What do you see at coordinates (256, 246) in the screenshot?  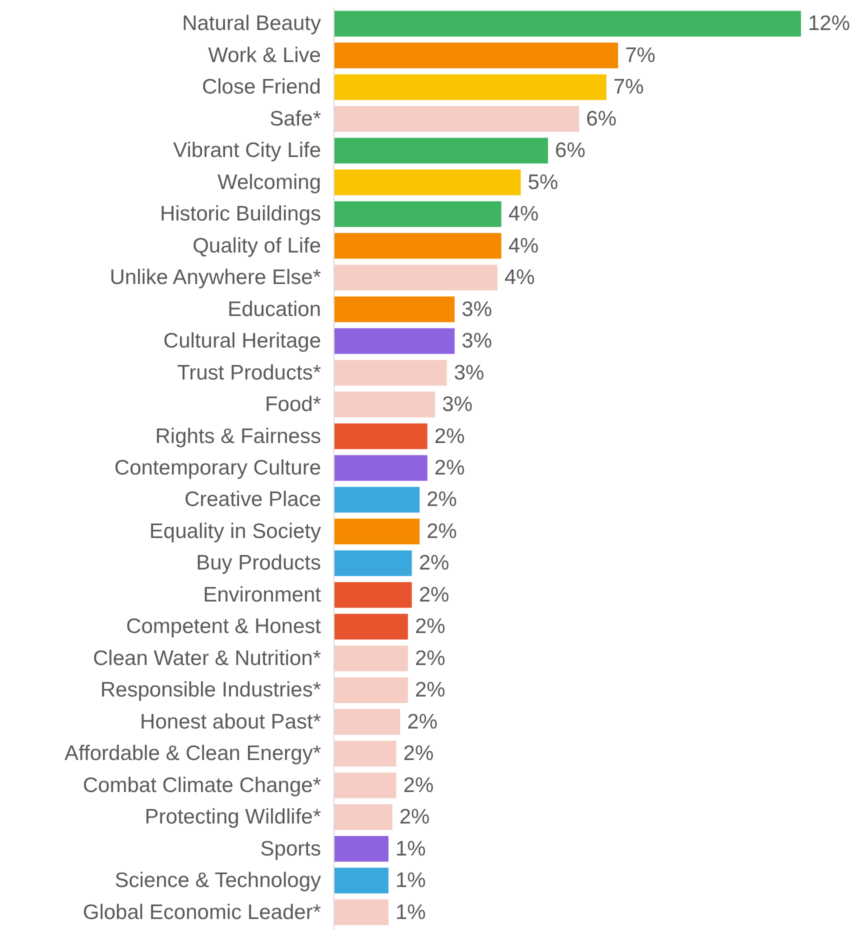 I see `y-tick-label: Quality of Life` at bounding box center [256, 246].